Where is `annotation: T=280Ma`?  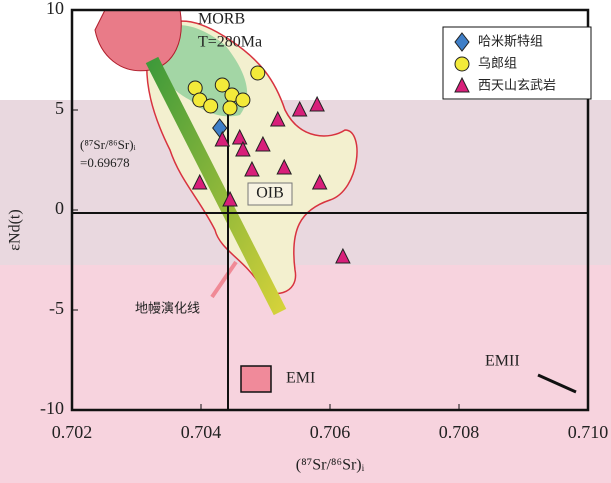
annotation: T=280Ma is located at coordinates (230, 42).